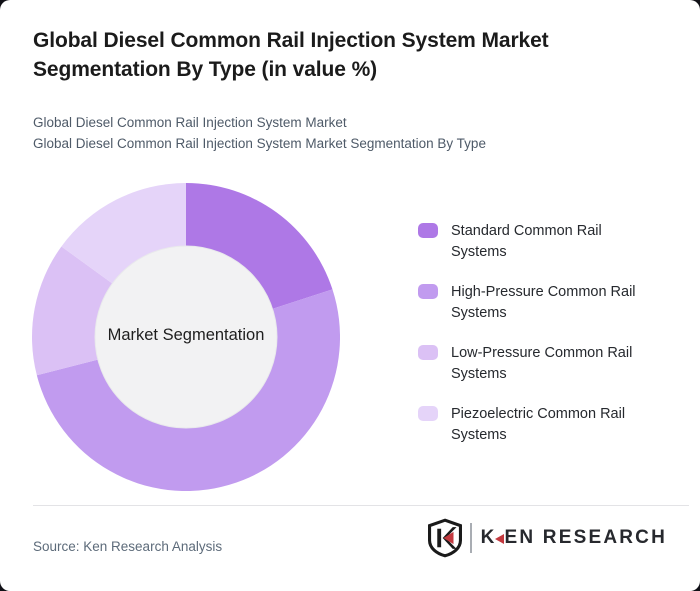 This screenshot has width=700, height=591. I want to click on logo-divider-bar, so click(470, 538).